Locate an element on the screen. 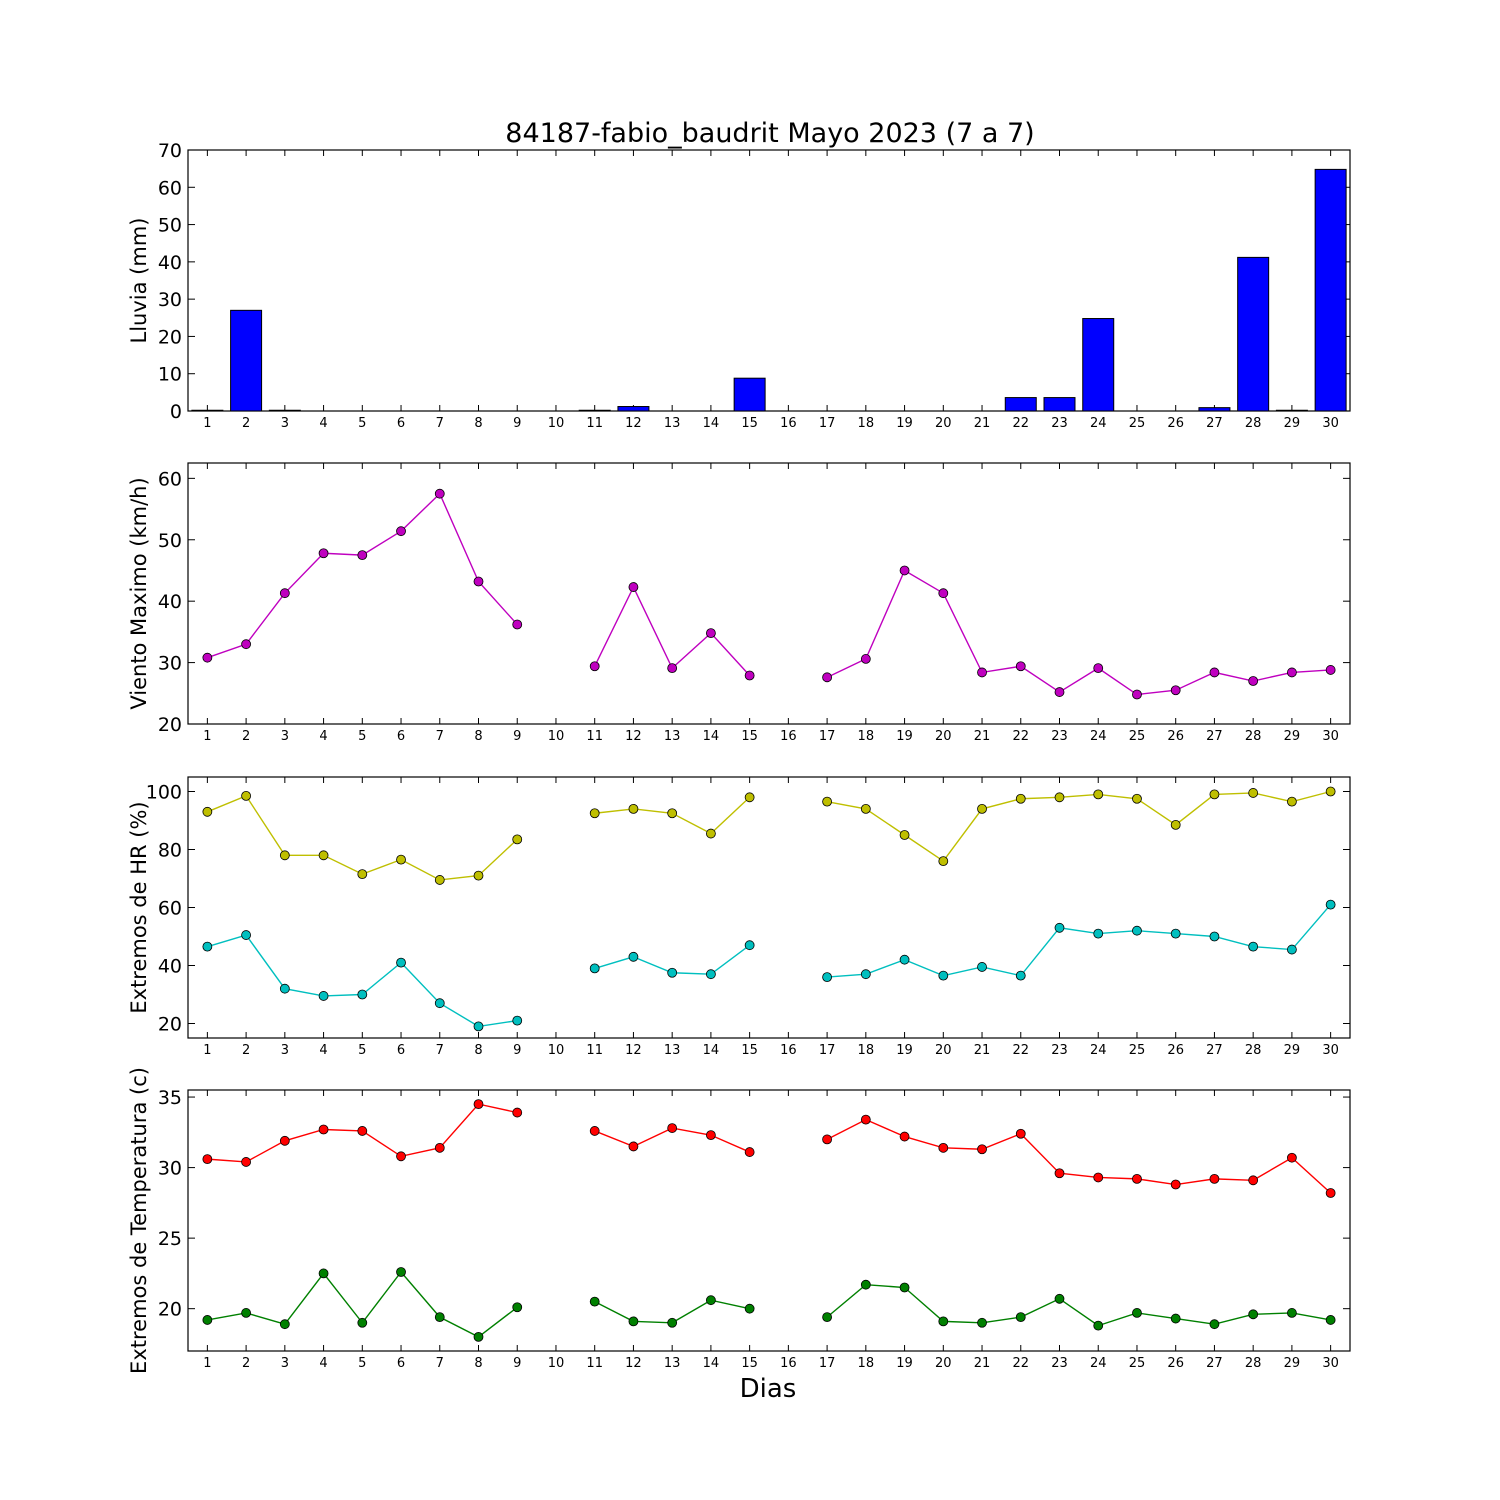 The height and width of the screenshot is (1500, 1500). y-axis-label: Viento Maximo (km/h) is located at coordinates (139, 593).